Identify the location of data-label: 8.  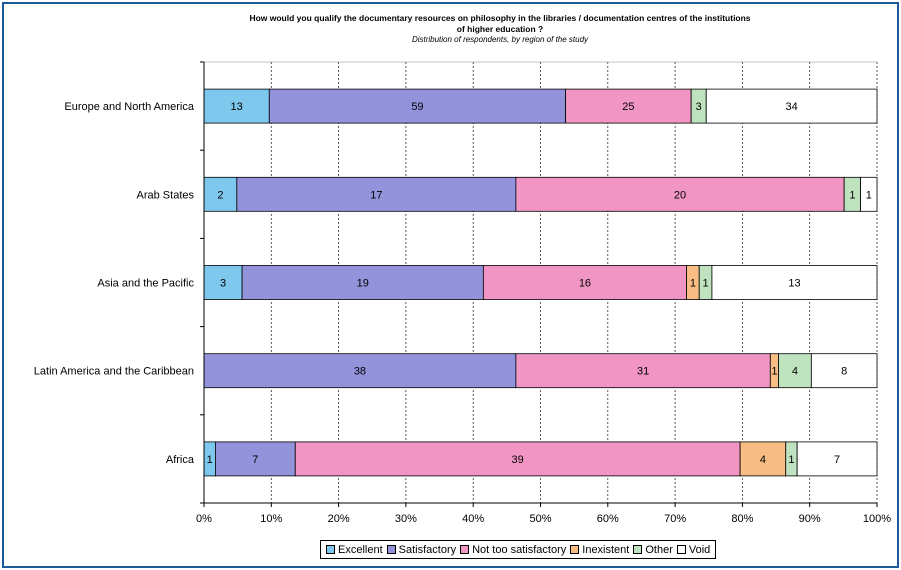
(844, 372).